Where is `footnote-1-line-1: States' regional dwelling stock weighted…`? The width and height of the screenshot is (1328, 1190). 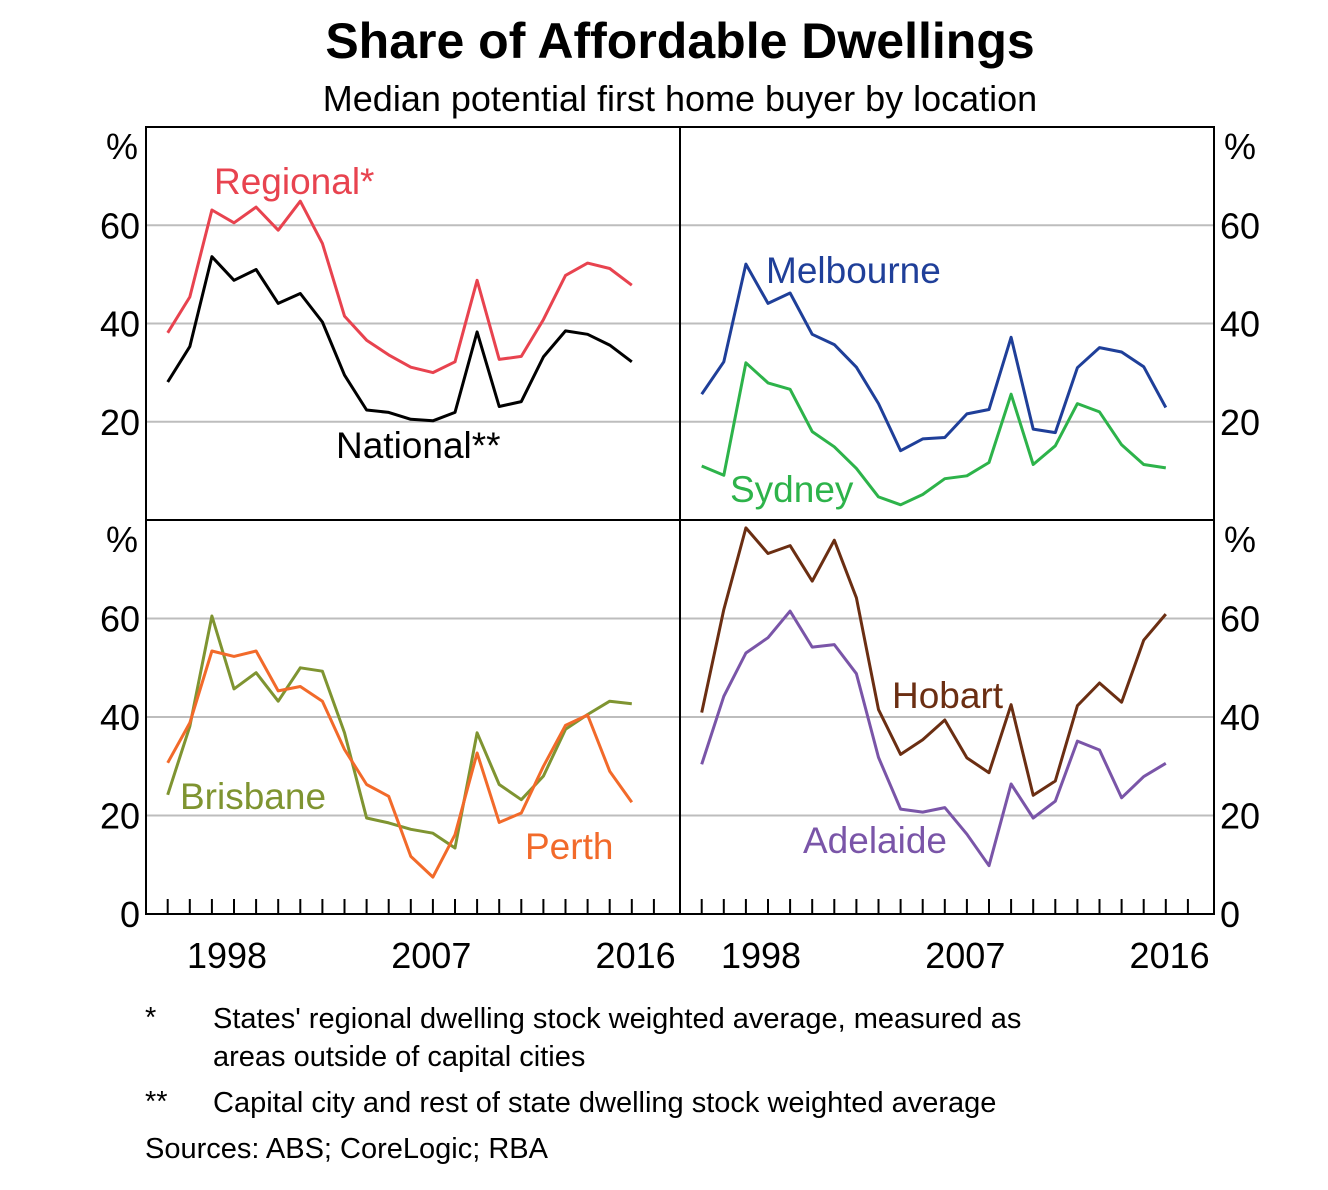
footnote-1-line-1: States' regional dwelling stock weighted… is located at coordinates (617, 1019).